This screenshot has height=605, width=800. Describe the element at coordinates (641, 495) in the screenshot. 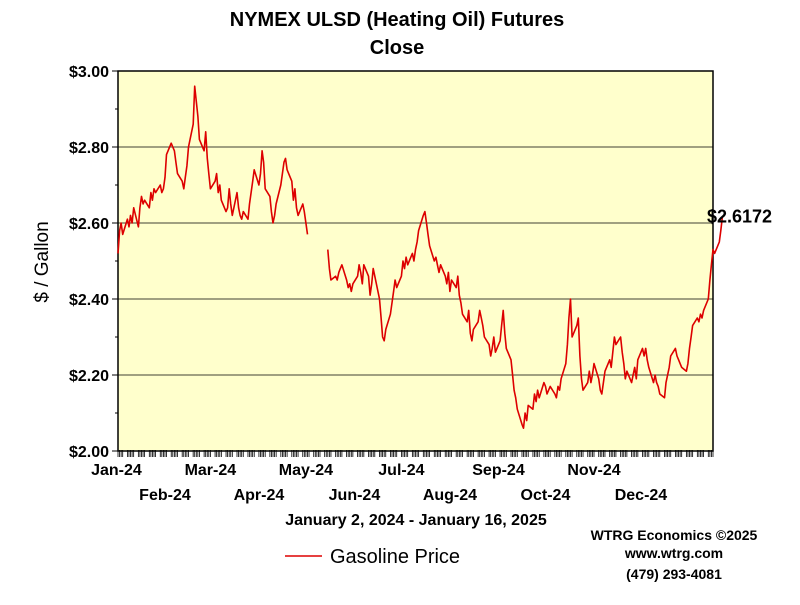

I see `x-tick-label: Dec-24` at that location.